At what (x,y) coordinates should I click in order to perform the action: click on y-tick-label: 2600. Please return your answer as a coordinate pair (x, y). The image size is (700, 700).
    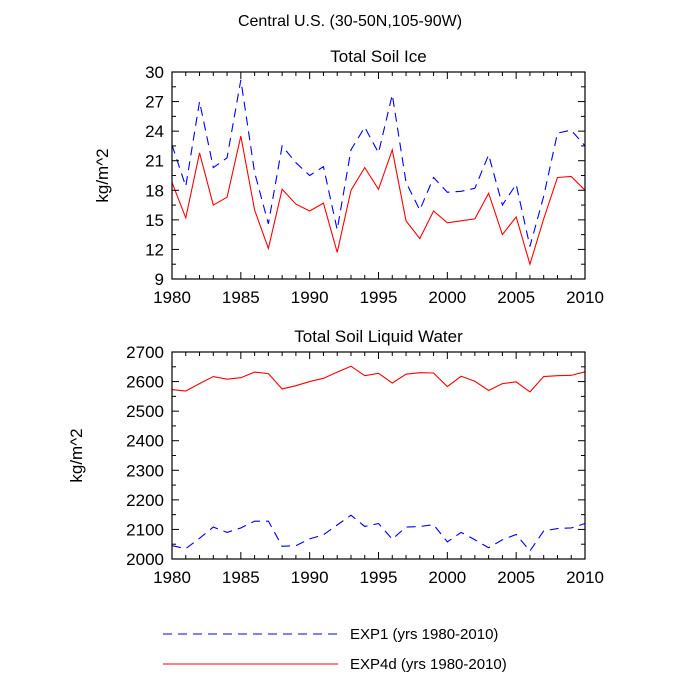
    Looking at the image, I should click on (145, 382).